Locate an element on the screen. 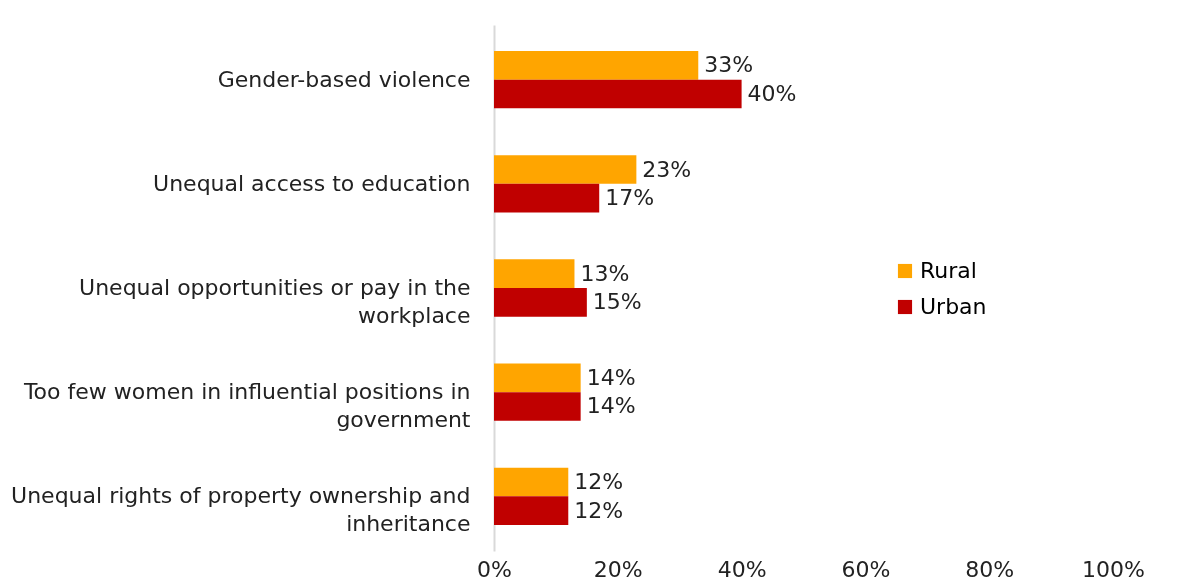 This screenshot has height=585, width=1185. data-label: 23% is located at coordinates (667, 169).